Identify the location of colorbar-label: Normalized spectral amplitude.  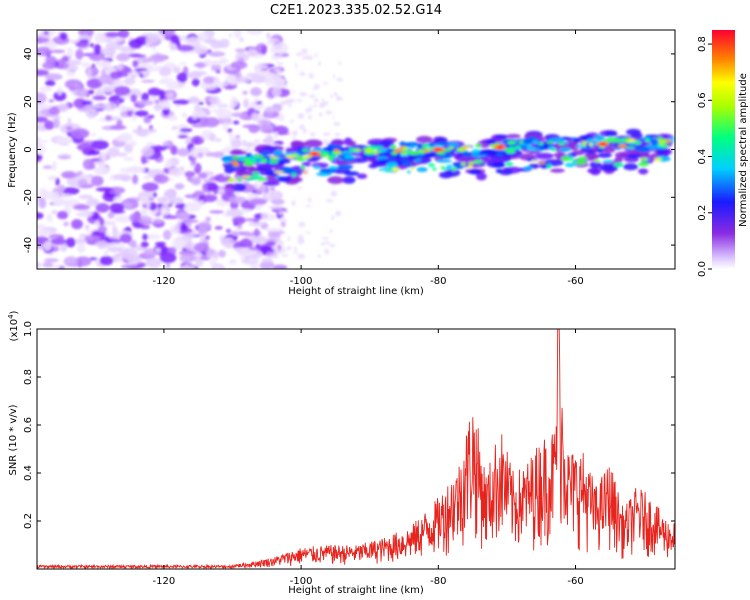
(743, 150).